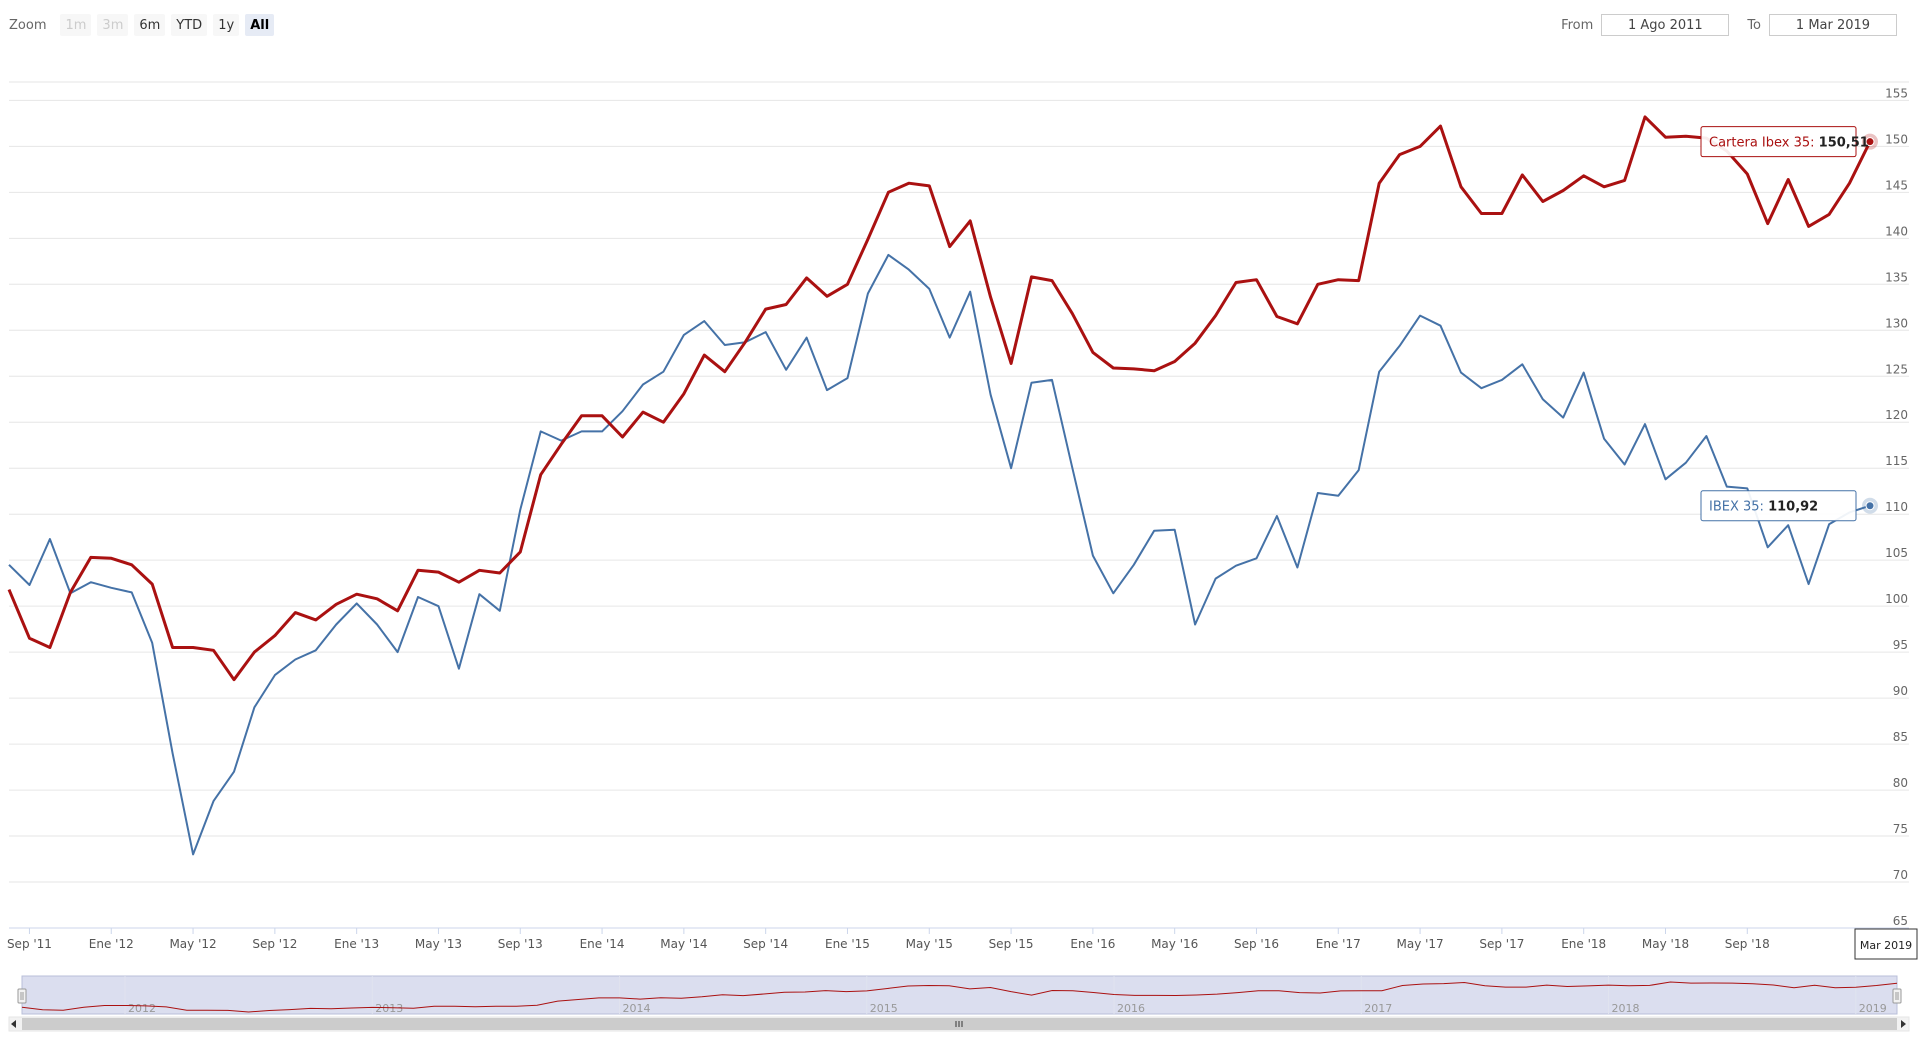 The image size is (1919, 1037). I want to click on navigator-year-label: 2013, so click(389, 1008).